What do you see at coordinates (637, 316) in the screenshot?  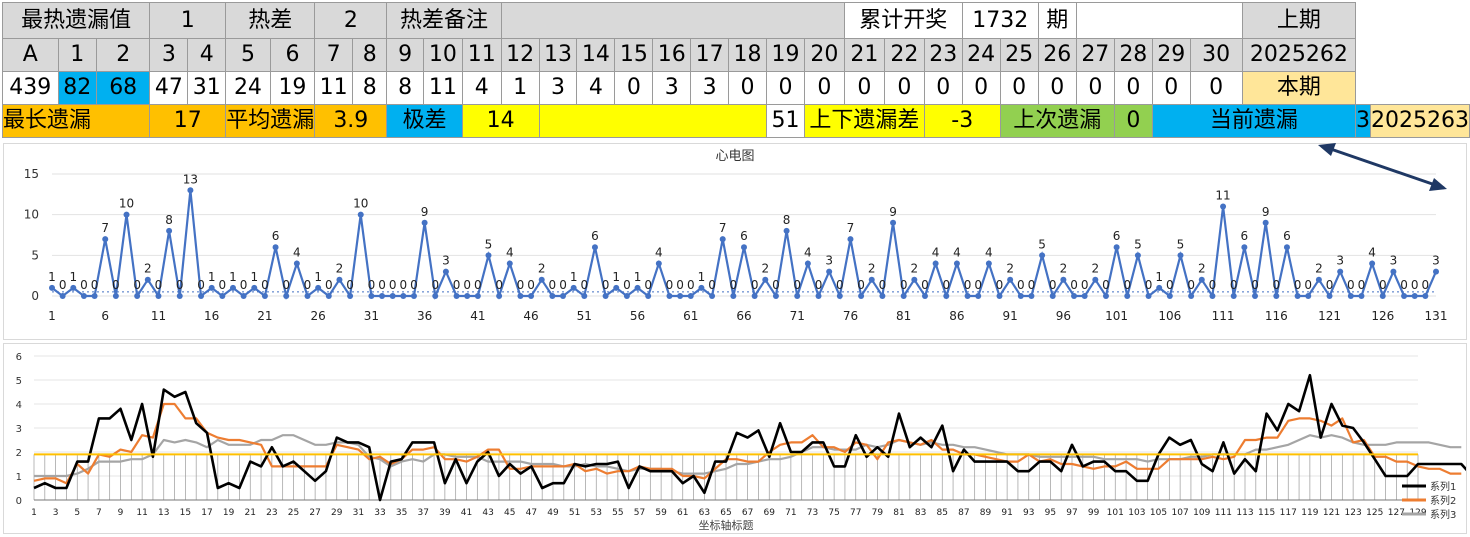 I see `x-tick-label: 56` at bounding box center [637, 316].